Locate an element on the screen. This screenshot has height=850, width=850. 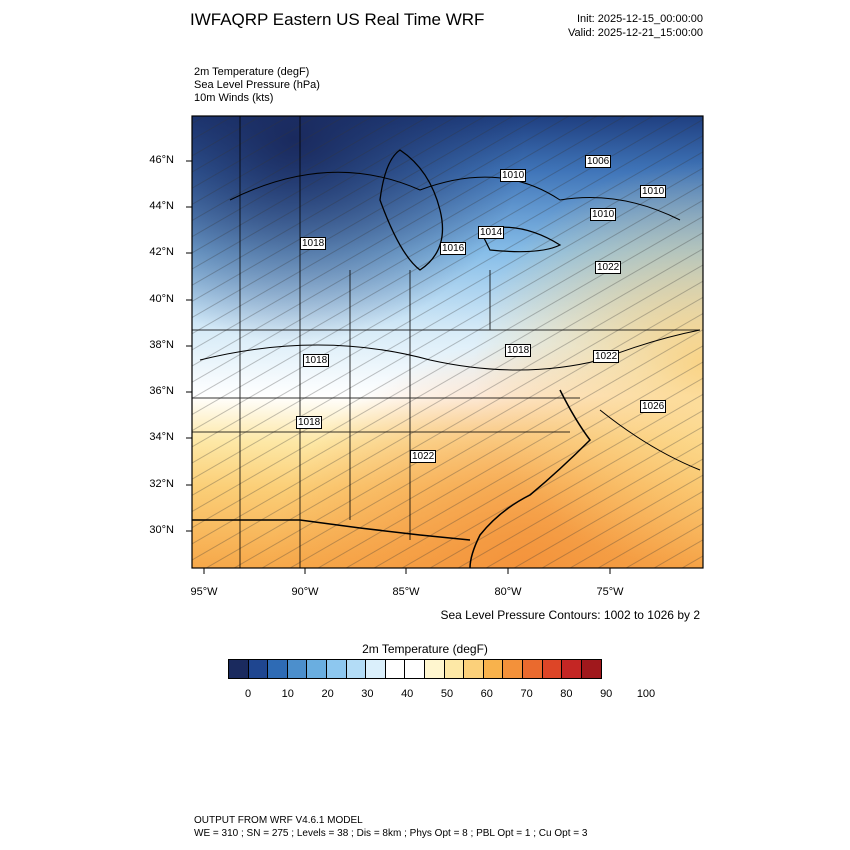
page-title: IWFAQRP Eastern US Real Time WRF is located at coordinates (337, 19).